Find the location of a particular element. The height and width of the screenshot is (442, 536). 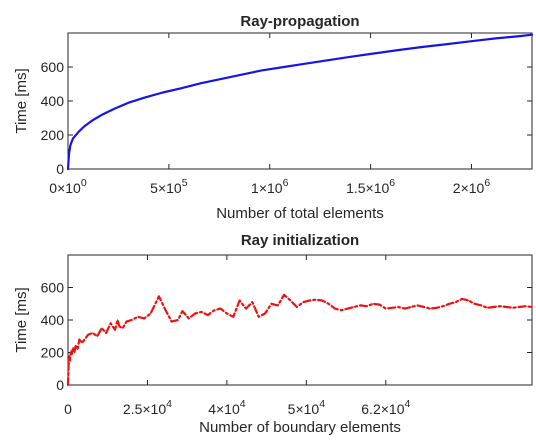

x-tick-label: 2.5×10⁴ is located at coordinates (147, 407).